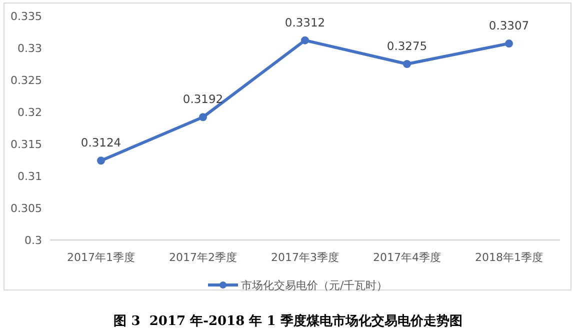 This screenshot has width=576, height=336. Describe the element at coordinates (509, 25) in the screenshot. I see `data-label: 0.3307` at that location.